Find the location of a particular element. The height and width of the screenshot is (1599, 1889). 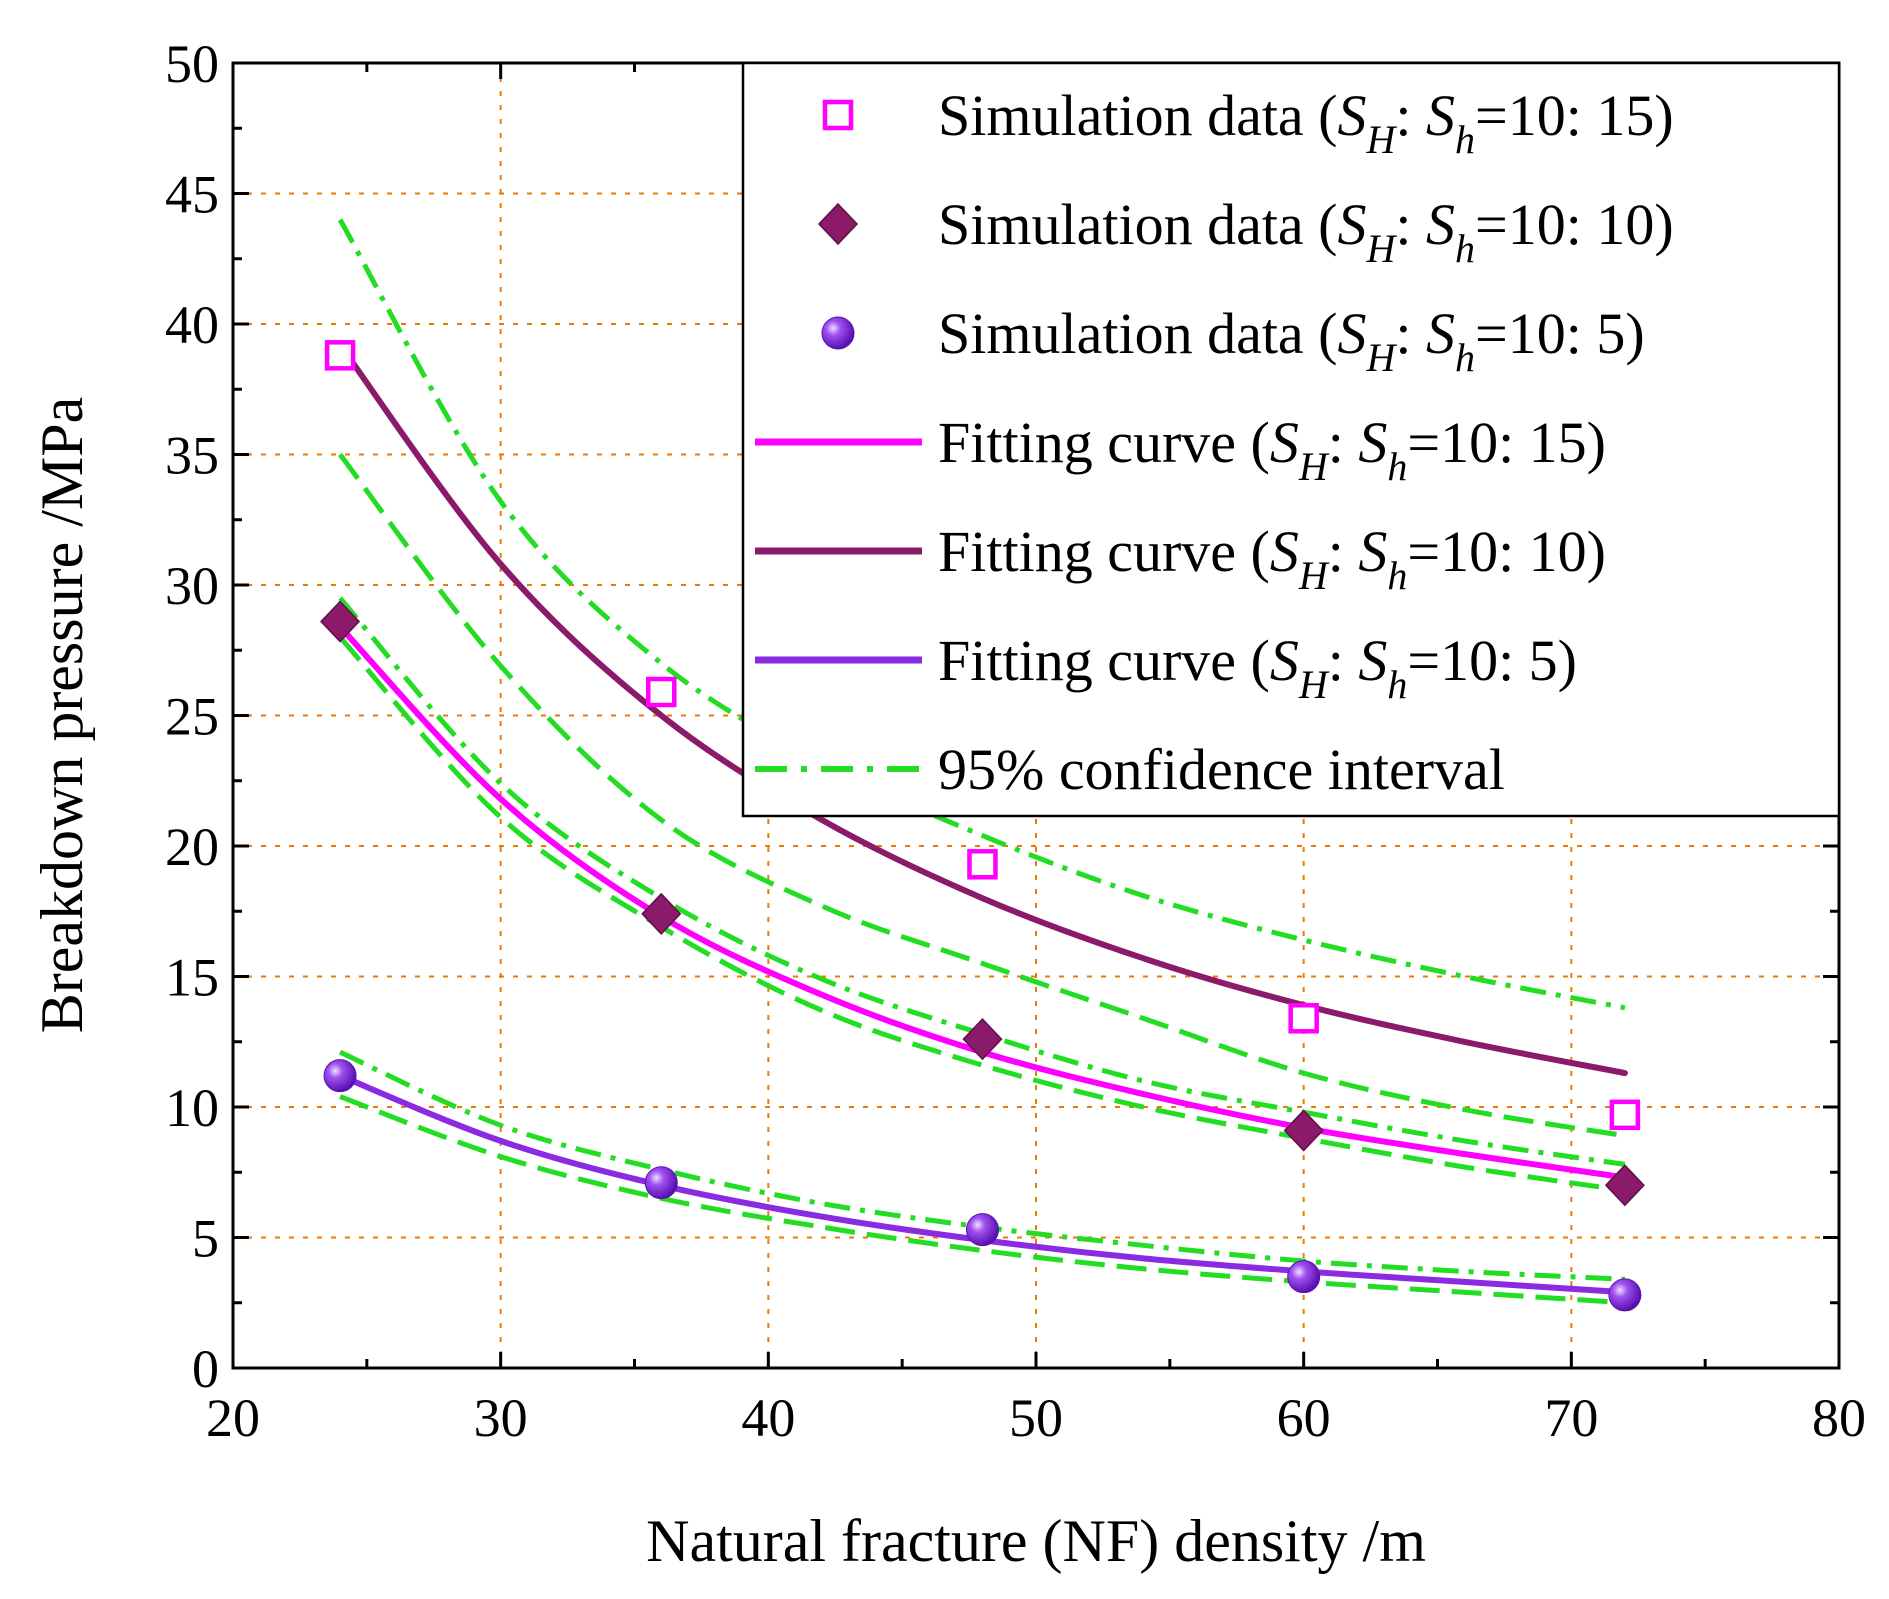

y-tick-label: 40 is located at coordinates (192, 325).